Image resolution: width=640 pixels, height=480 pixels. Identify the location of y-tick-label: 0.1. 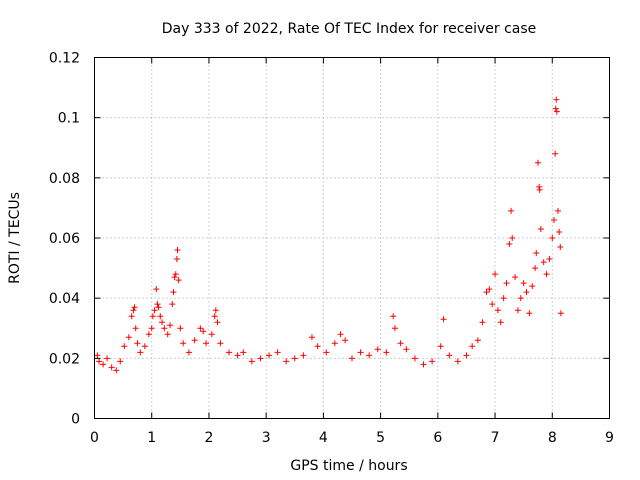
(69, 119).